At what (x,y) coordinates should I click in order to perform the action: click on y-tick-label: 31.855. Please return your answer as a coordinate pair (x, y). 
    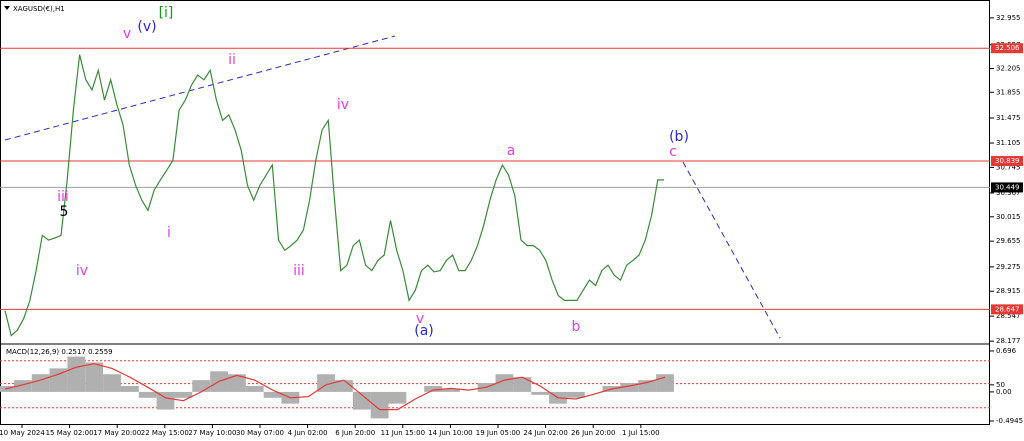
    Looking at the image, I should click on (1008, 92).